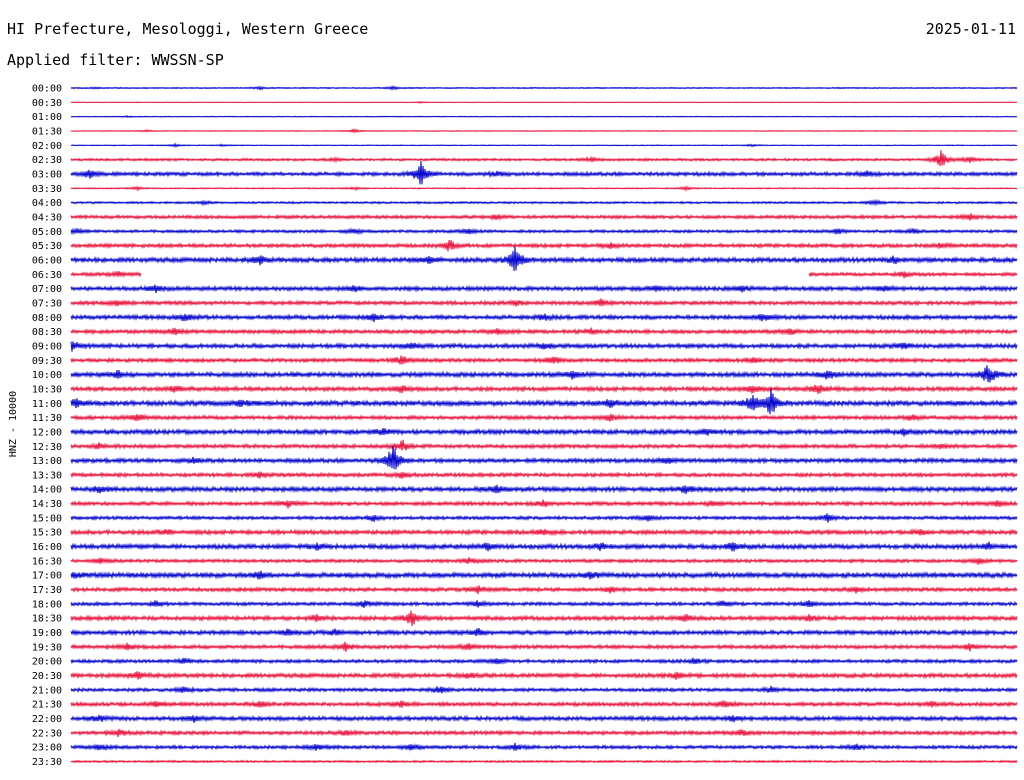  What do you see at coordinates (544, 632) in the screenshot?
I see `trace-1900` at bounding box center [544, 632].